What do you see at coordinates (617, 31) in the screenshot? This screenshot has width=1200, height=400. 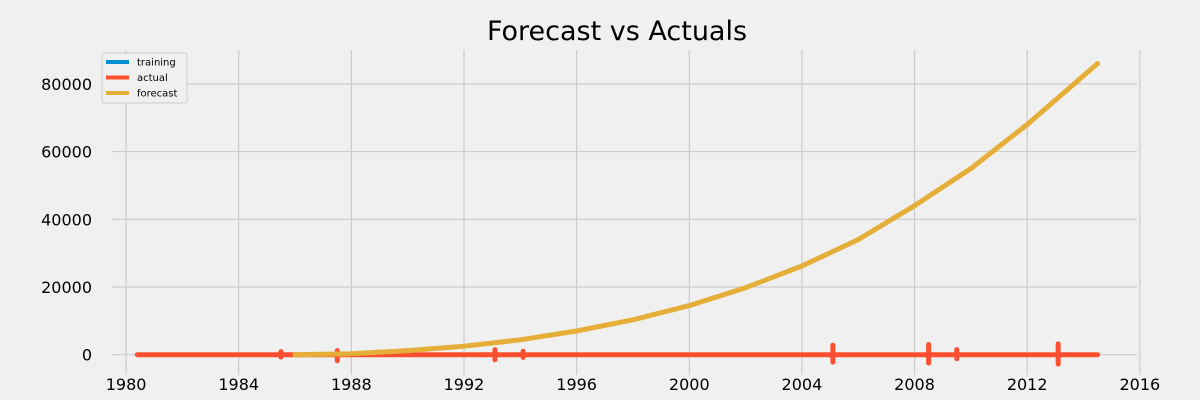 I see `chart-title: Forecast vs Actuals` at bounding box center [617, 31].